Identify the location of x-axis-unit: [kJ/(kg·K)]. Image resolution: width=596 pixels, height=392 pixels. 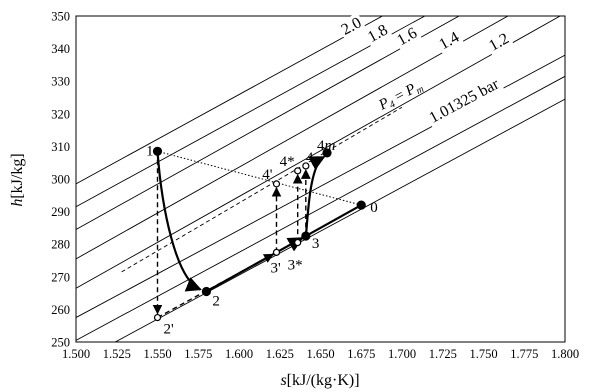
(323, 380).